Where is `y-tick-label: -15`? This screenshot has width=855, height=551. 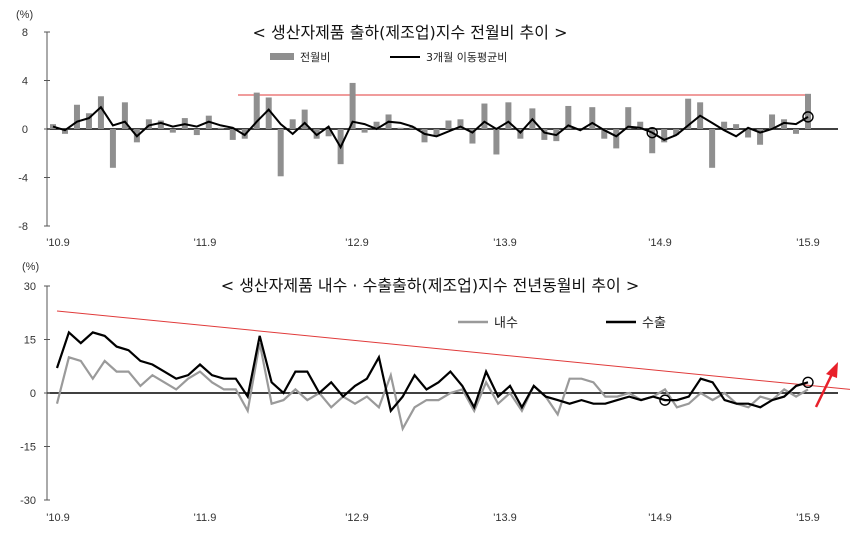
y-tick-label: -15 is located at coordinates (28, 448).